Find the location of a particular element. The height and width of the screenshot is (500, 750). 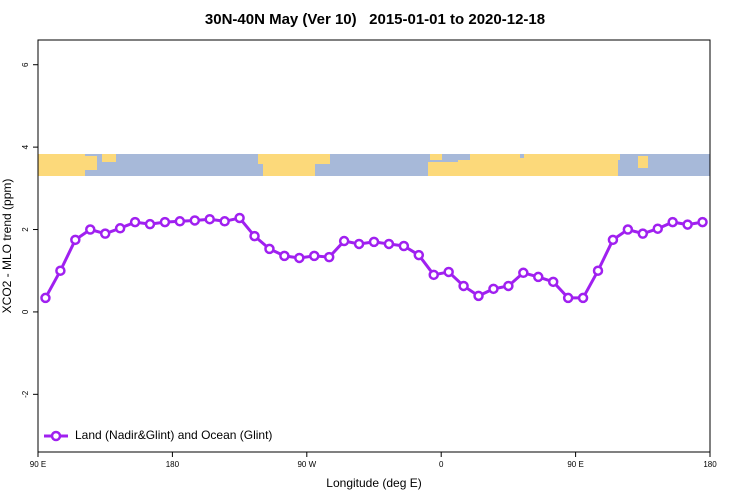

y-axis-label: XCO2 - MLO trend (ppm) is located at coordinates (7, 246).